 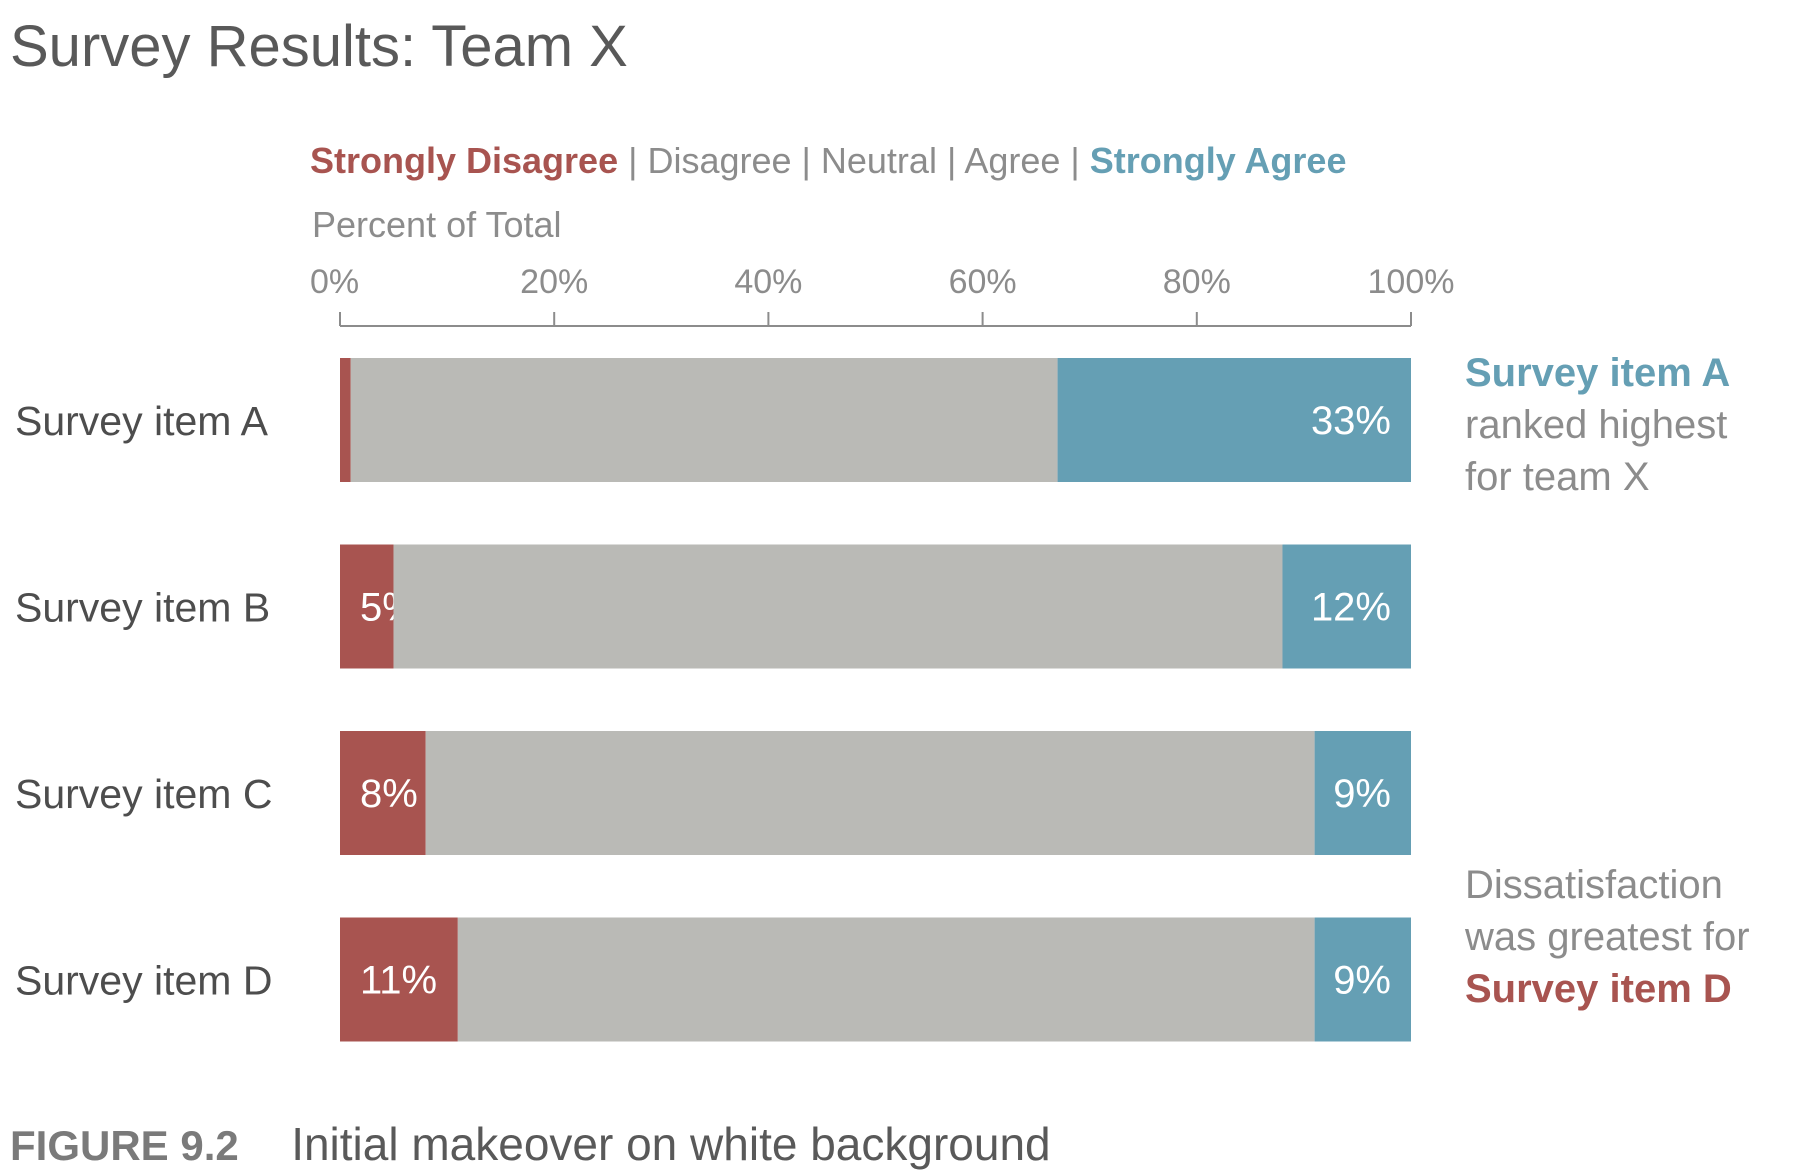 What do you see at coordinates (670, 1144) in the screenshot?
I see `caption-text: Initial makeover on white background` at bounding box center [670, 1144].